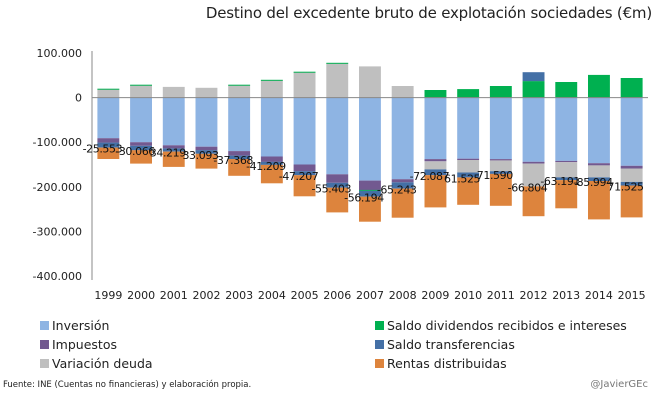 The width and height of the screenshot is (672, 401). I want to click on bar-segment-saldo-transferencias-2003, so click(239, 157).